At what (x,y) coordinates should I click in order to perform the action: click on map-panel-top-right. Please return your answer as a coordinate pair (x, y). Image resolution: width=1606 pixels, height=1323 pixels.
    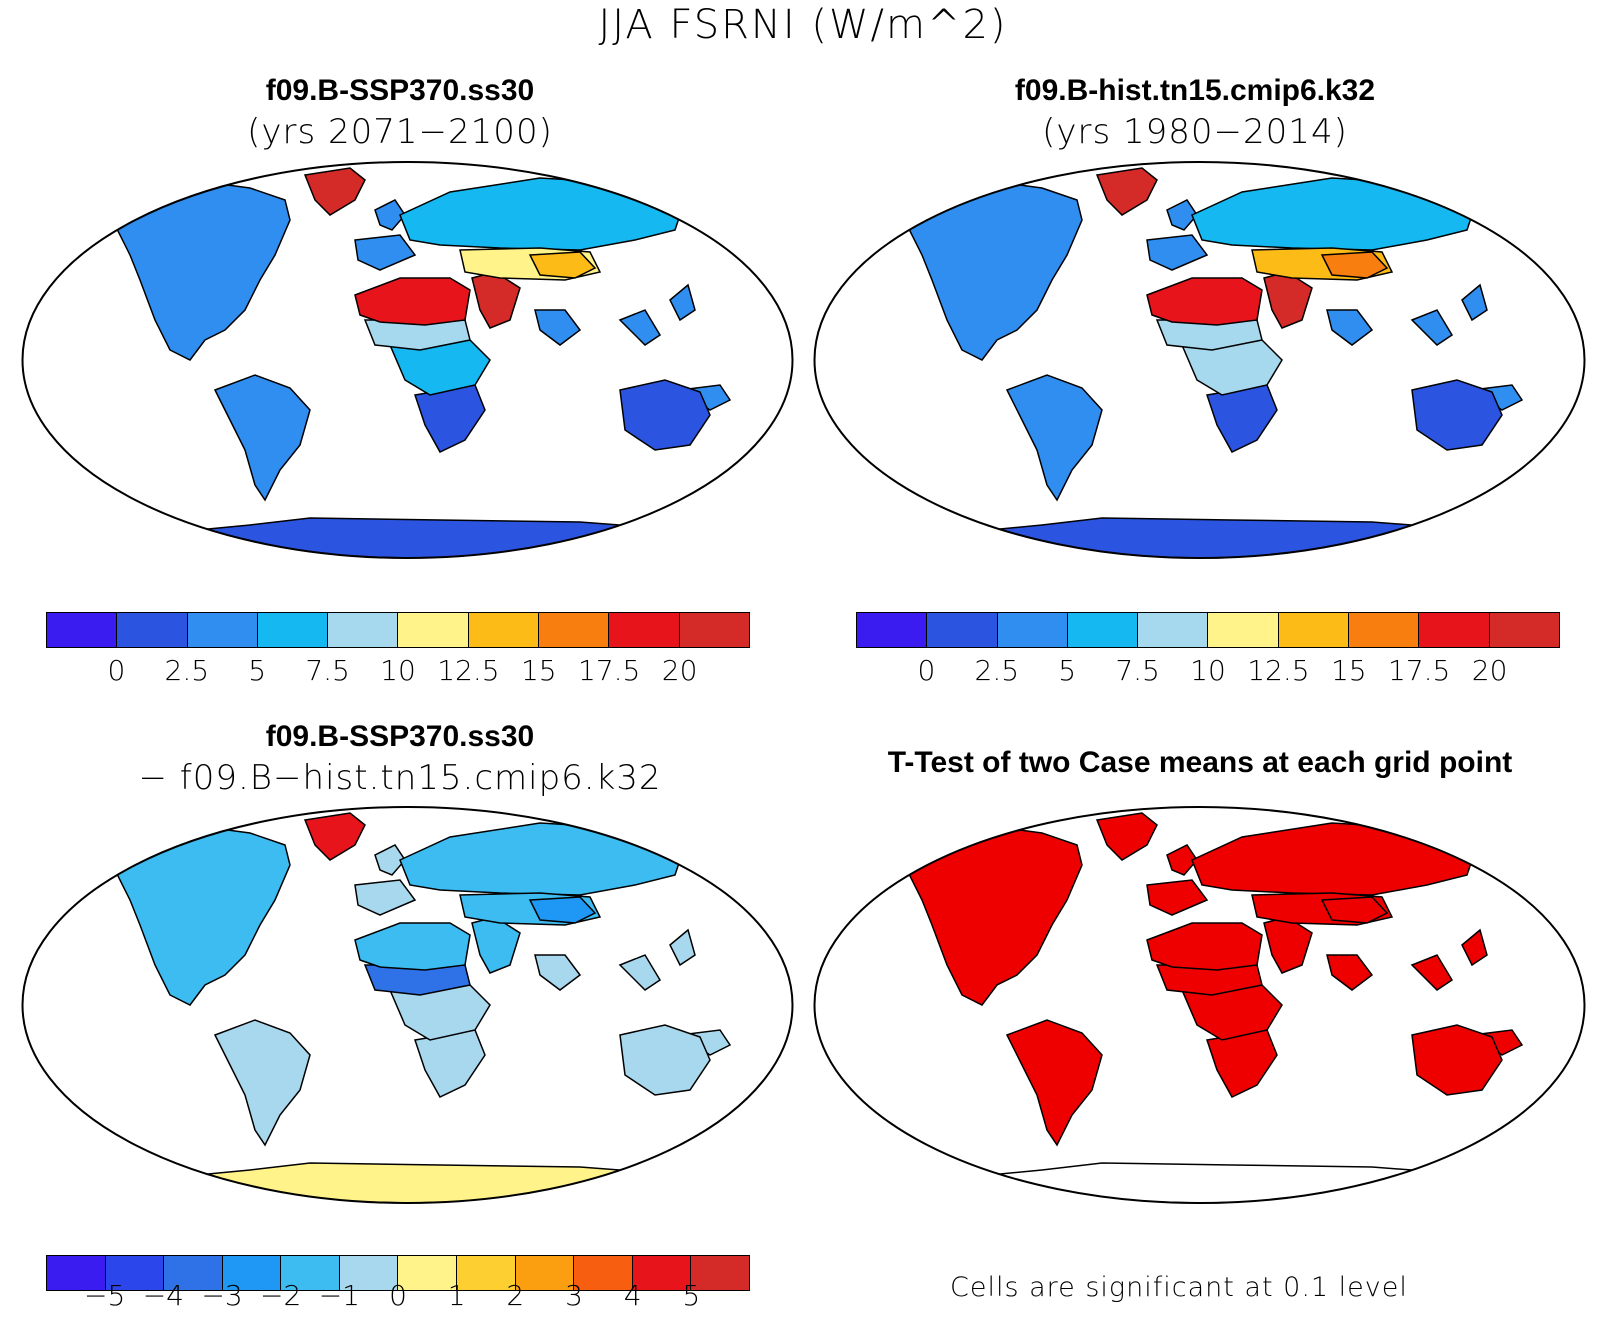
    Looking at the image, I should click on (1199, 360).